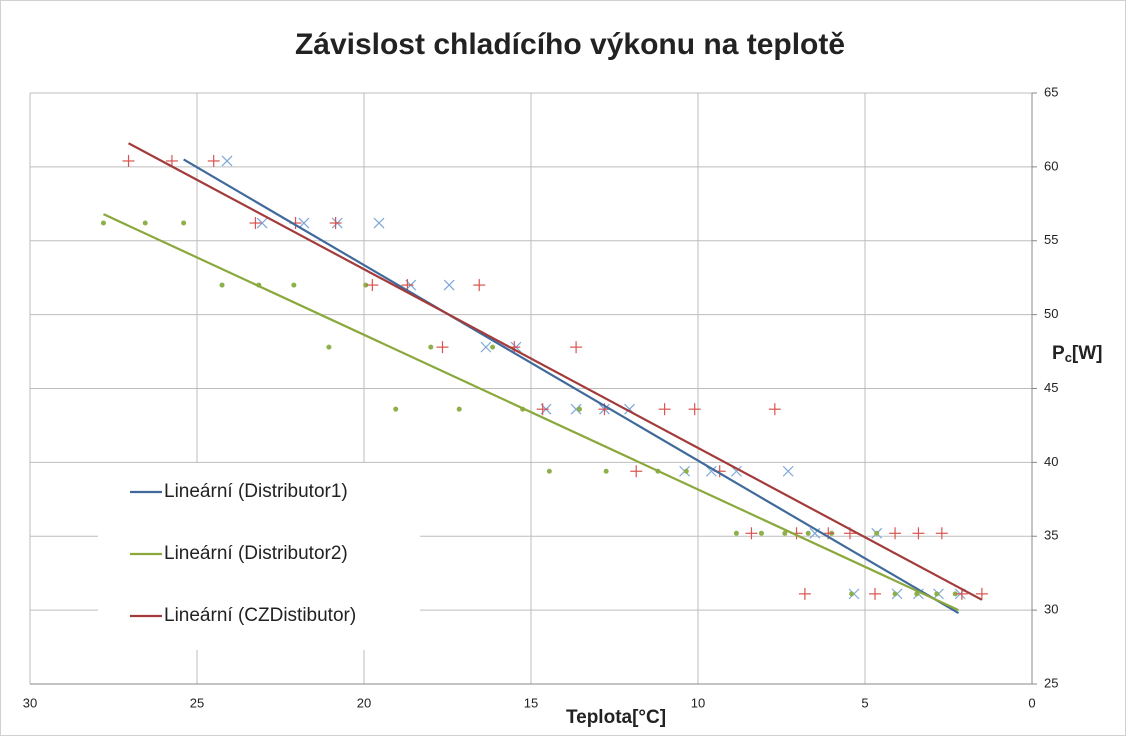 Image resolution: width=1126 pixels, height=736 pixels. I want to click on legend-label: Lineární (CZDistibutor), so click(260, 615).